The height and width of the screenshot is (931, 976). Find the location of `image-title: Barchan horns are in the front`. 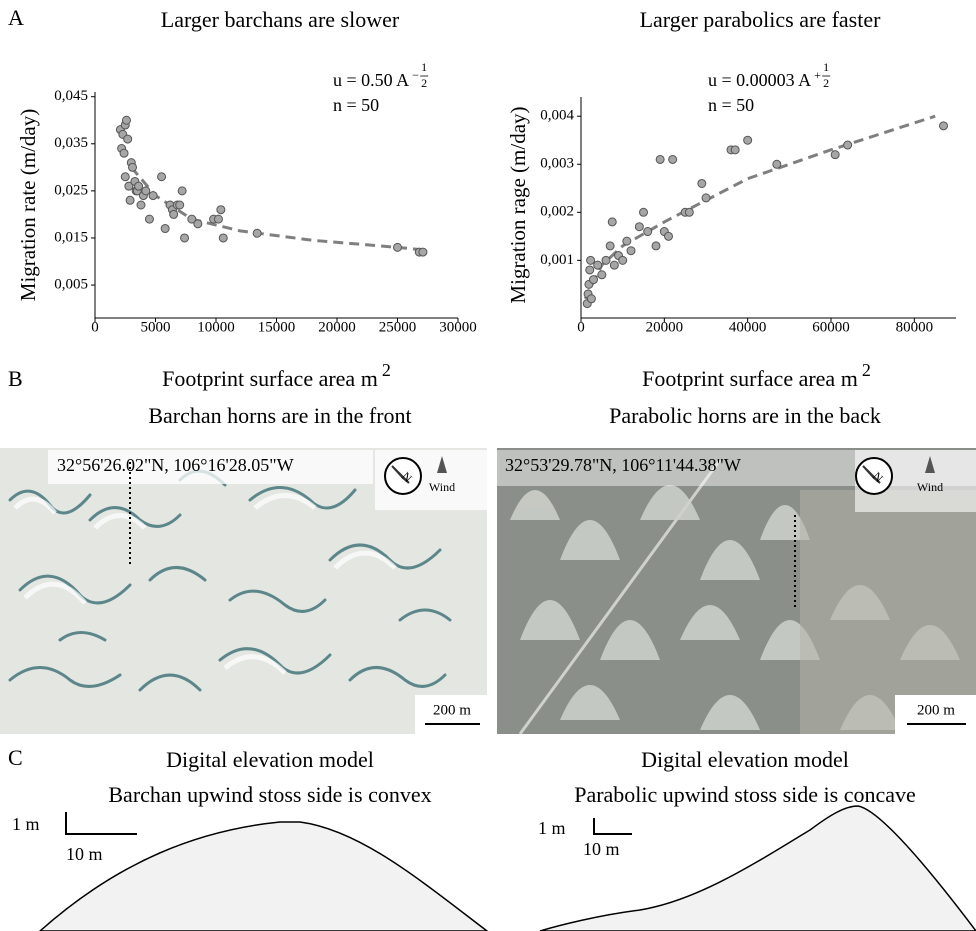

image-title: Barchan horns are in the front is located at coordinates (279, 415).